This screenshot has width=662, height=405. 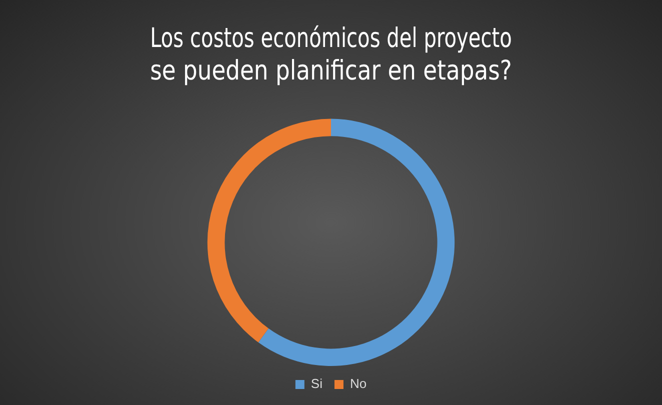 I want to click on legend-label: Si, so click(x=316, y=384).